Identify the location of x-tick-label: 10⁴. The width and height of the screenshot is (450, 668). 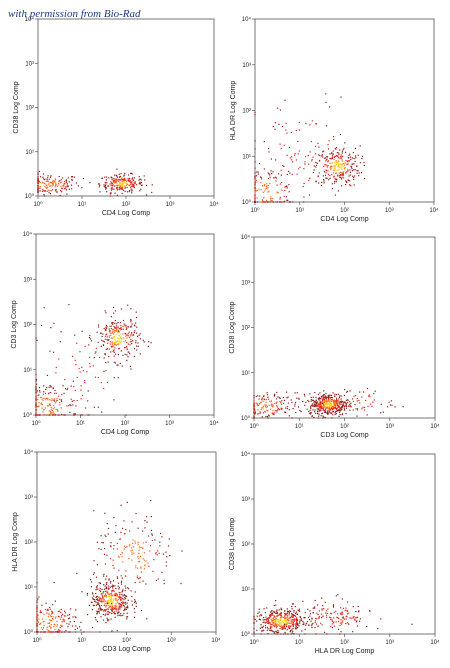
(214, 204).